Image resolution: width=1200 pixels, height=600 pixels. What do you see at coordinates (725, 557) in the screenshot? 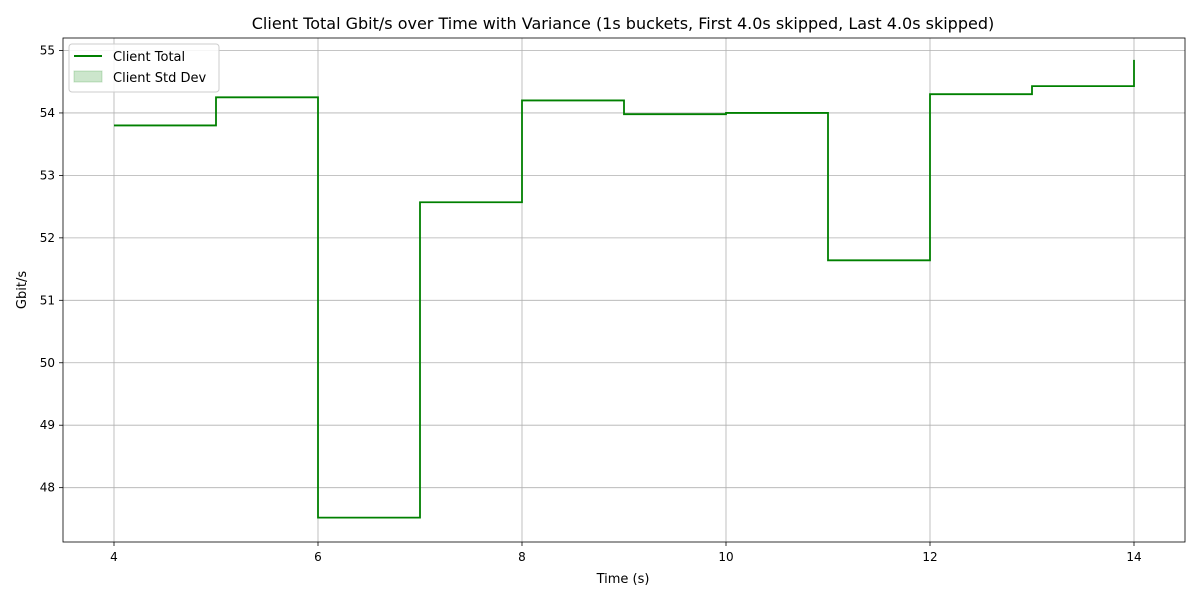
I see `x-tick-label: 10` at bounding box center [725, 557].